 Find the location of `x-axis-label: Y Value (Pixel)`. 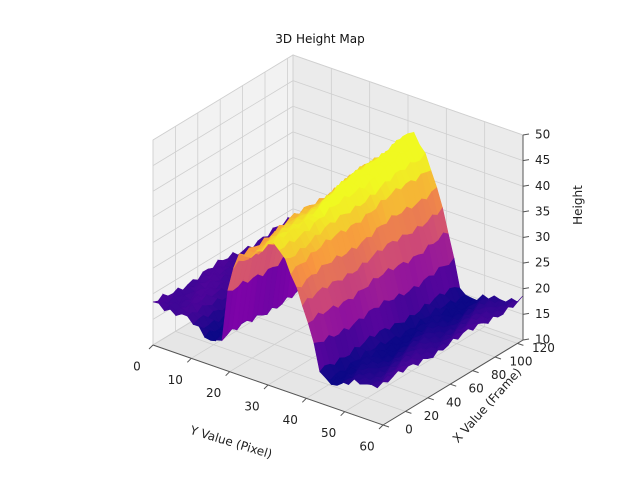

x-axis-label: Y Value (Pixel) is located at coordinates (231, 442).